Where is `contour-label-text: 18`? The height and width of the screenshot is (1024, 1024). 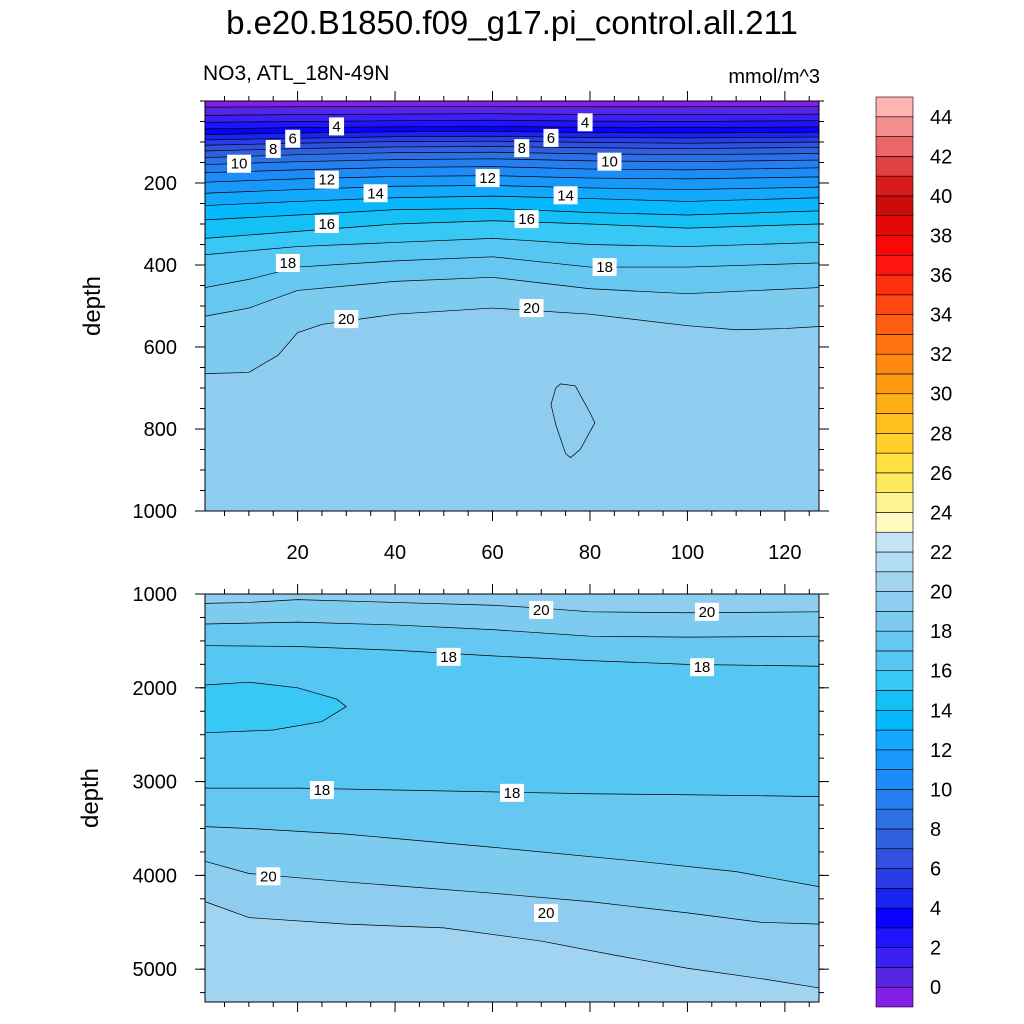
contour-label-text: 18 is located at coordinates (702, 667).